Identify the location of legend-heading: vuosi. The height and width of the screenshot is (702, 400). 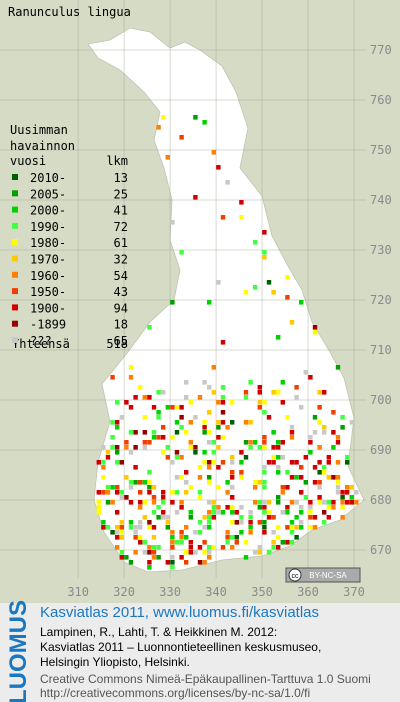
(28, 161).